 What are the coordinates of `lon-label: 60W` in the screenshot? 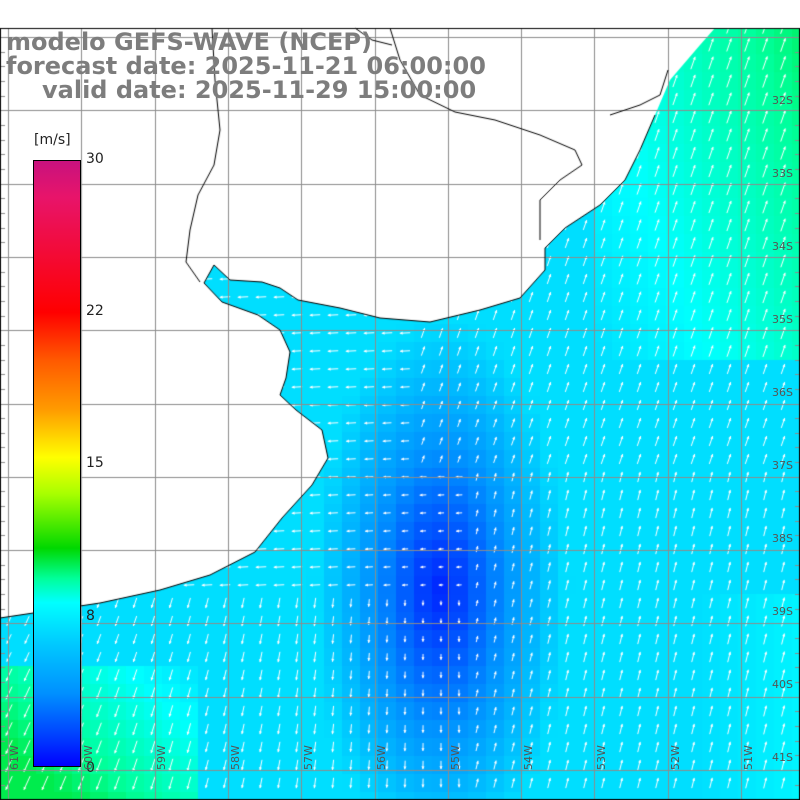 It's located at (88, 757).